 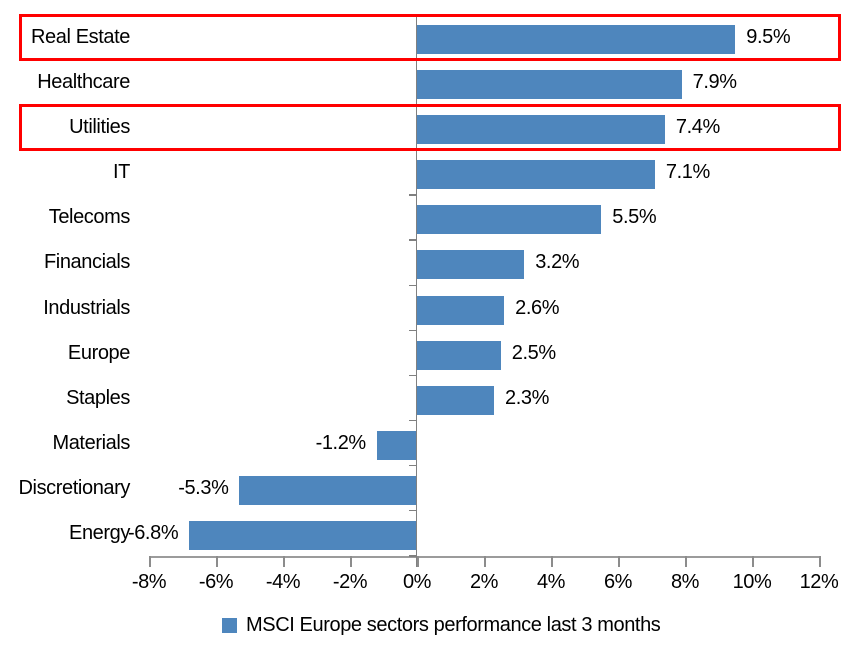 I want to click on category-label: Energy, so click(x=99, y=532).